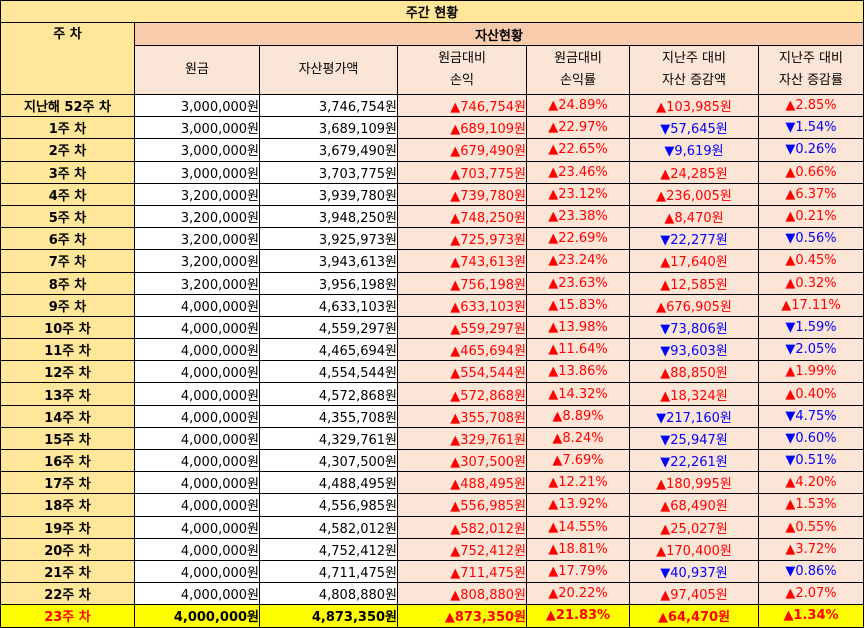 The width and height of the screenshot is (865, 628). Describe the element at coordinates (67, 372) in the screenshot. I see `week-cell: 12주 차` at that location.